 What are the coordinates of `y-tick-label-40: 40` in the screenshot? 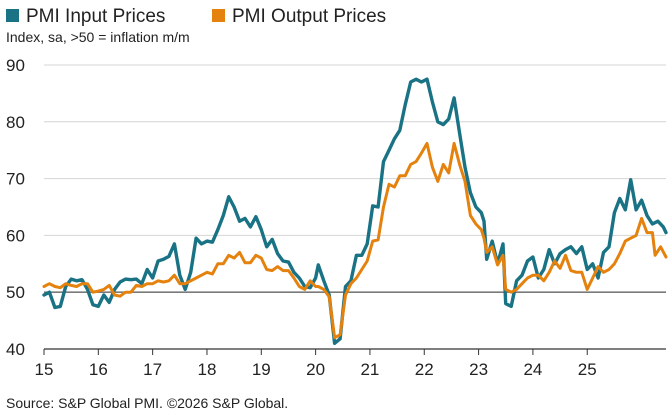 It's located at (15, 349).